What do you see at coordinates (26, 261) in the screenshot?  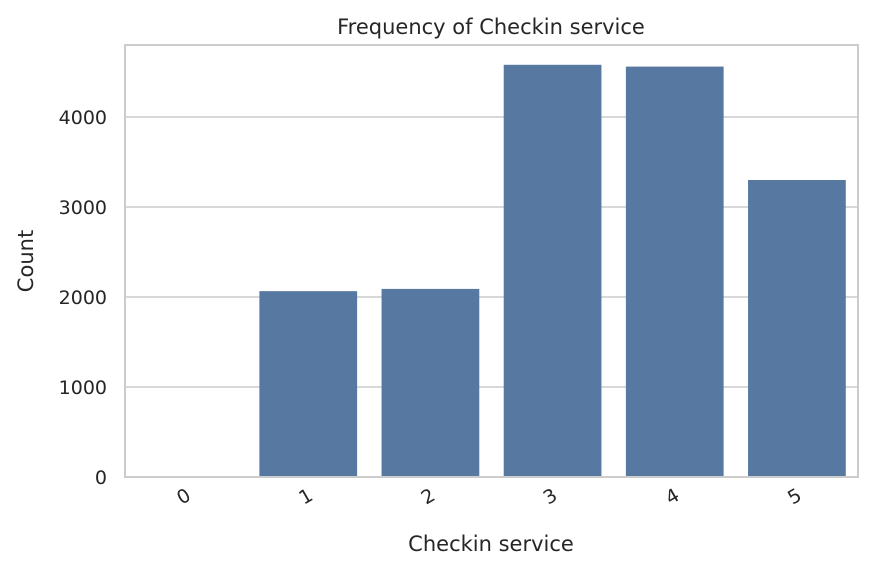 I see `y-axis-label: Count` at bounding box center [26, 261].